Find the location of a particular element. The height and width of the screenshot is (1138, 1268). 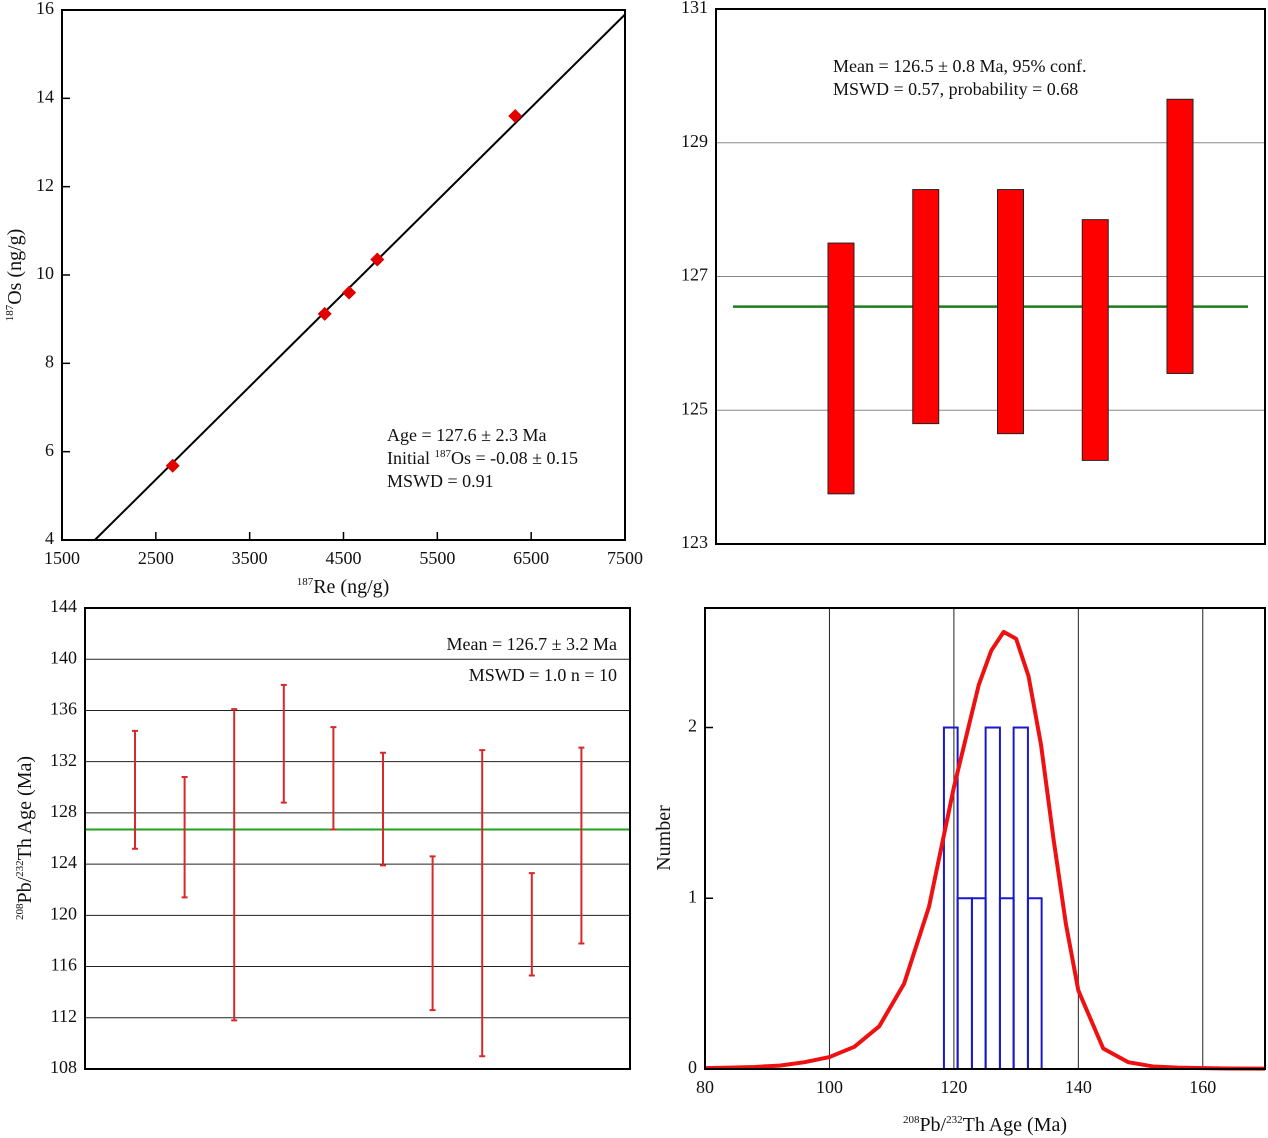

y-tick-label: 136 is located at coordinates (63, 709).